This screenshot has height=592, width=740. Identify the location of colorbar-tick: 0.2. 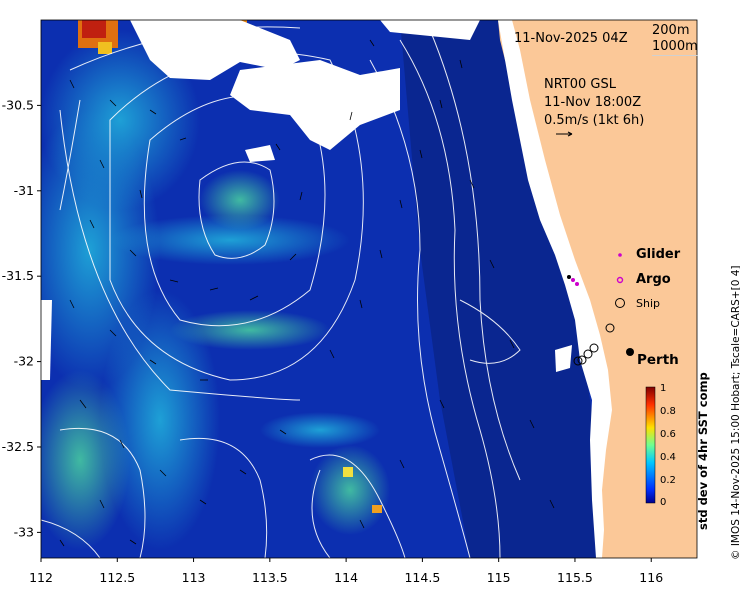
(668, 480).